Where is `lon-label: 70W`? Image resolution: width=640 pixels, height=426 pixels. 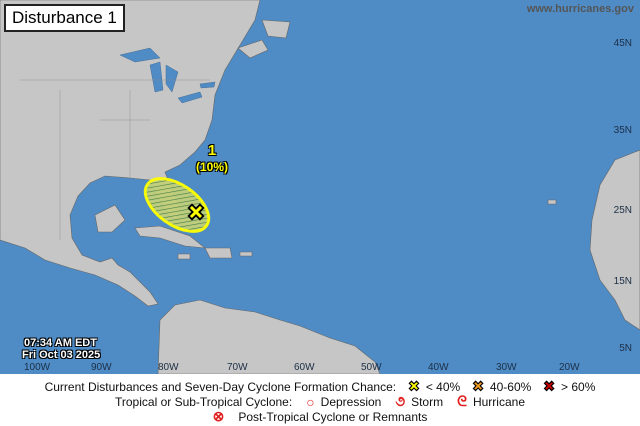
lon-label: 70W is located at coordinates (237, 367).